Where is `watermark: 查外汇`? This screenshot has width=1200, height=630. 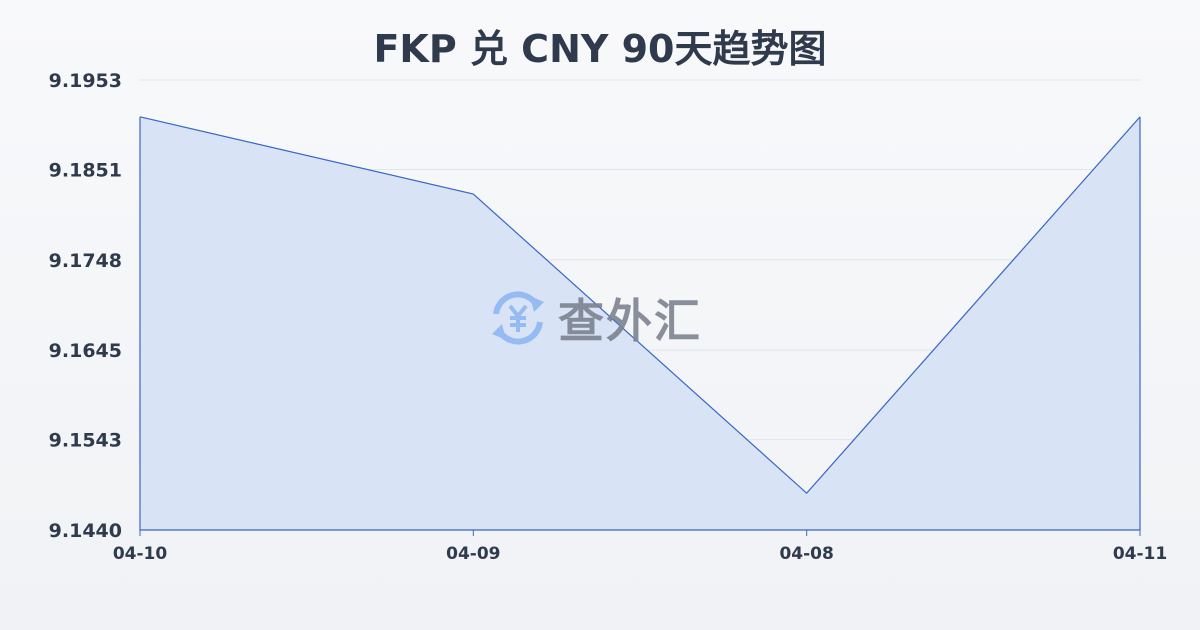 watermark: 查外汇 is located at coordinates (595, 318).